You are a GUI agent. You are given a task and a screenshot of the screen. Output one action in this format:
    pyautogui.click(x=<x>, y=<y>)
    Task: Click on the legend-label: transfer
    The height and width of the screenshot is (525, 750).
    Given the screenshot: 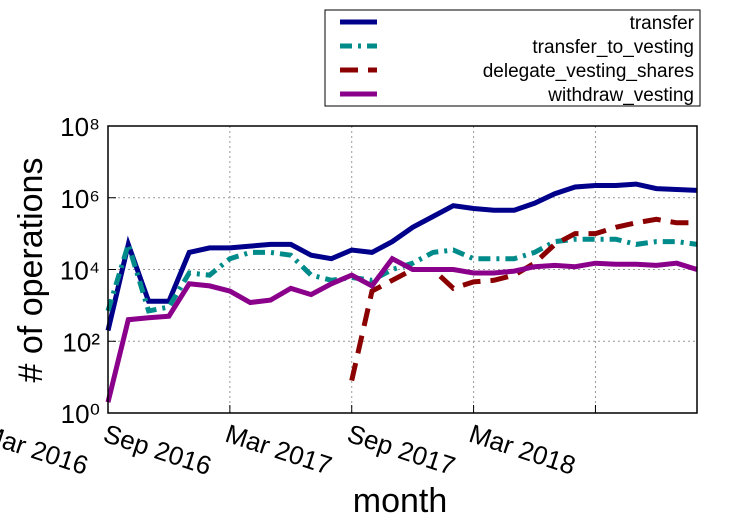 What is the action you would take?
    pyautogui.click(x=662, y=23)
    